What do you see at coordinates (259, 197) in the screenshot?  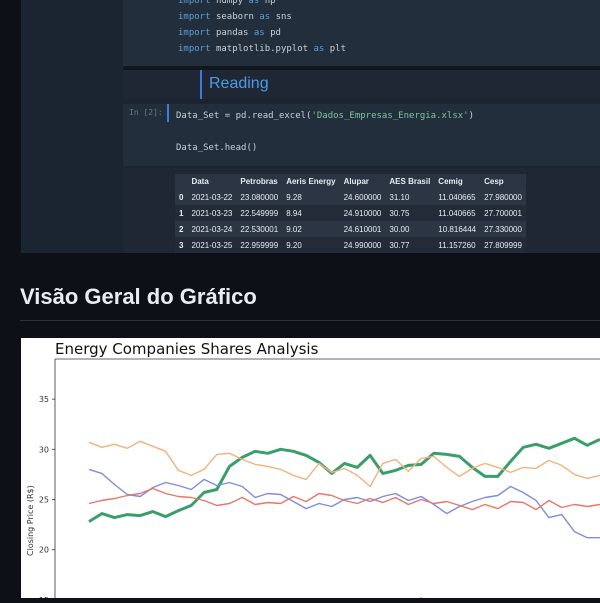 I see `table-cell: 23.080000` at bounding box center [259, 197].